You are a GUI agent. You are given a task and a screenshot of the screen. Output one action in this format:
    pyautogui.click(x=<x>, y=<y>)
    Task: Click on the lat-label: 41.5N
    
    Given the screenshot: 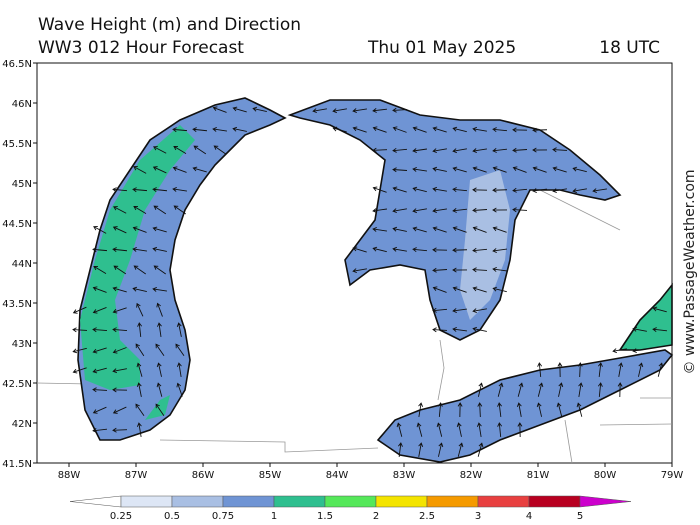 What is the action you would take?
    pyautogui.click(x=17, y=464)
    